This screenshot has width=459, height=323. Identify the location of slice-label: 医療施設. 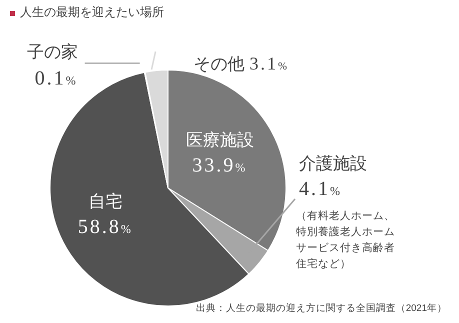
(220, 140).